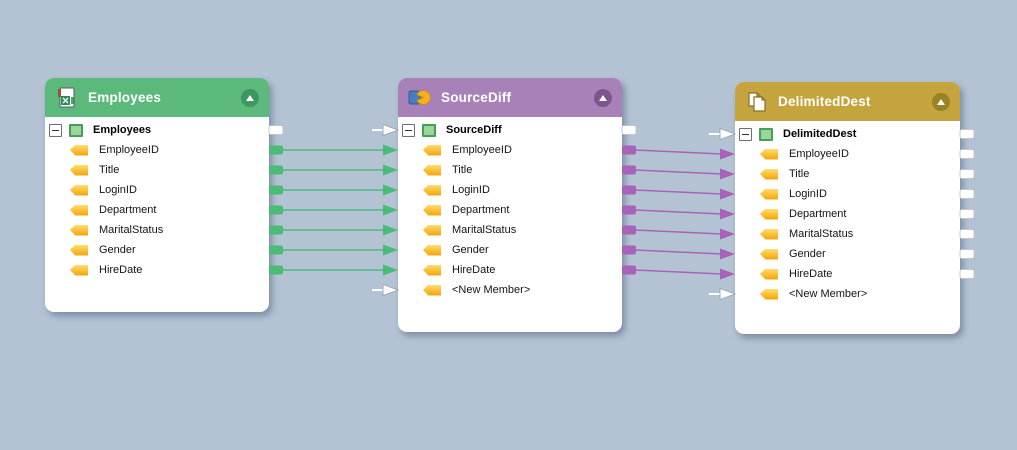 The height and width of the screenshot is (450, 1017). What do you see at coordinates (491, 290) in the screenshot?
I see `node-label: <New Member>` at bounding box center [491, 290].